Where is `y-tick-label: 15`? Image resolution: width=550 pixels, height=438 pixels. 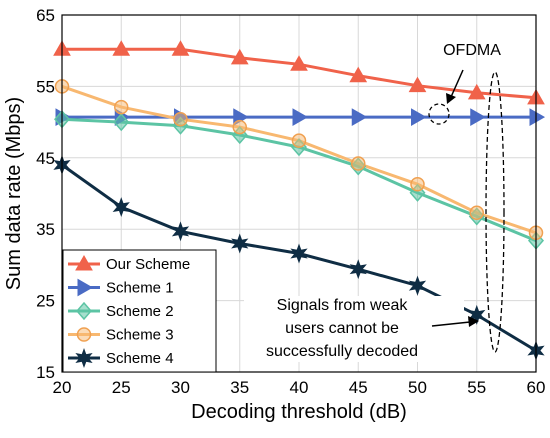 y-tick-label: 15 is located at coordinates (45, 372).